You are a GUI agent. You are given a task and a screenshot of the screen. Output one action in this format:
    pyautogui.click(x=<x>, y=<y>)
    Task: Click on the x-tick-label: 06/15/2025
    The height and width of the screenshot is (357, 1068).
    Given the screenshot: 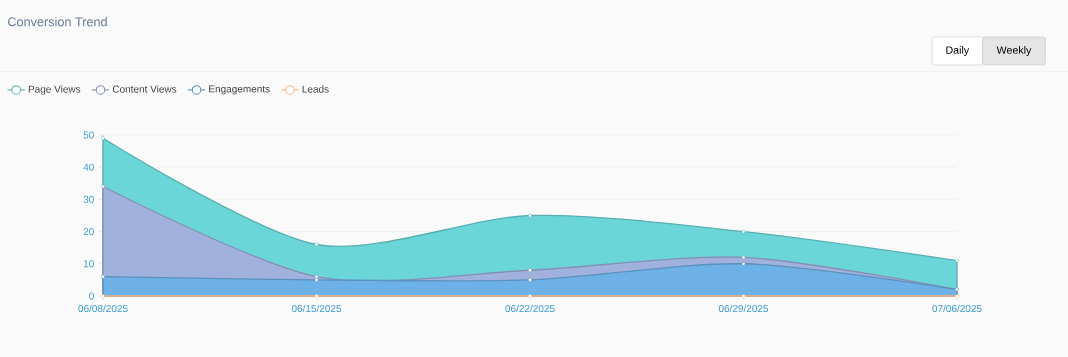 What is the action you would take?
    pyautogui.click(x=316, y=308)
    